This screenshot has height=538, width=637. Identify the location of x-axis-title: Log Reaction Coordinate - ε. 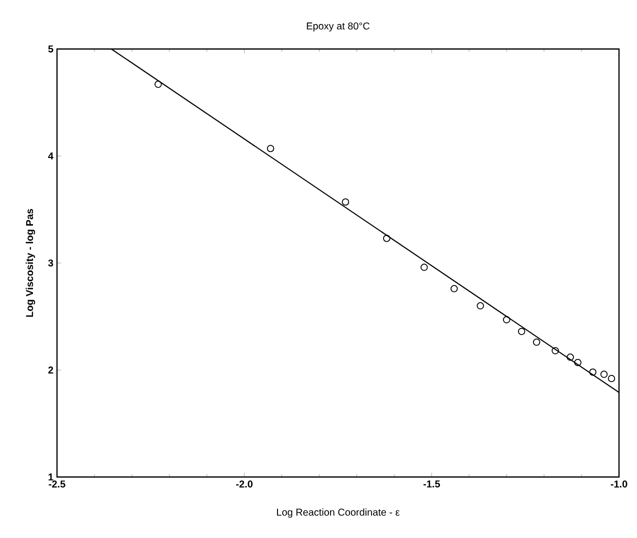
(338, 513).